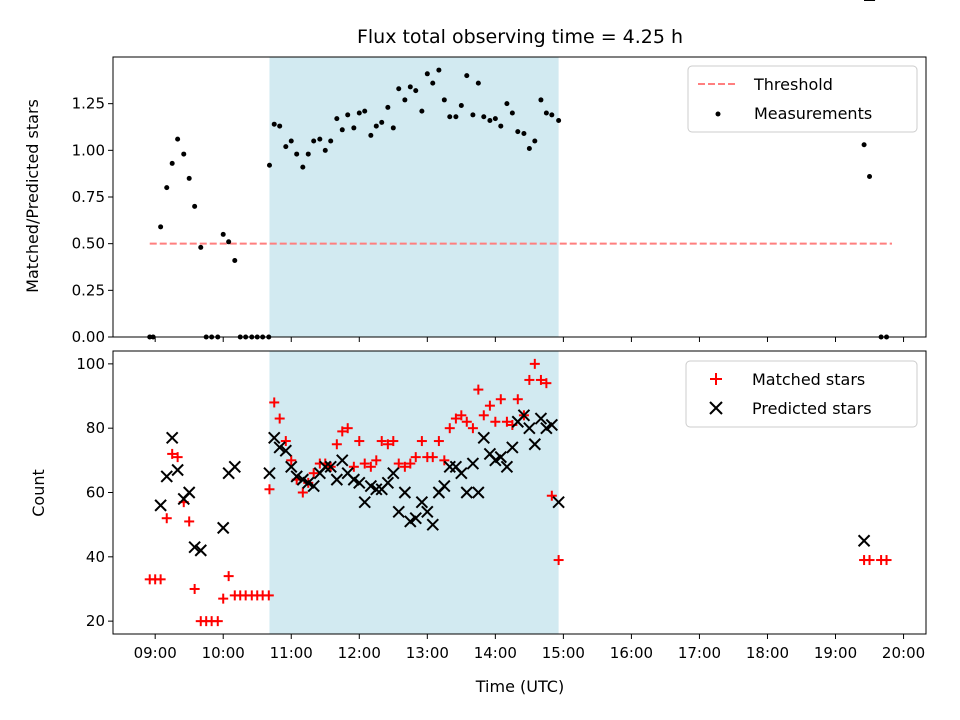 The image size is (960, 720). I want to click on x-tick-label: 16:00, so click(631, 653).